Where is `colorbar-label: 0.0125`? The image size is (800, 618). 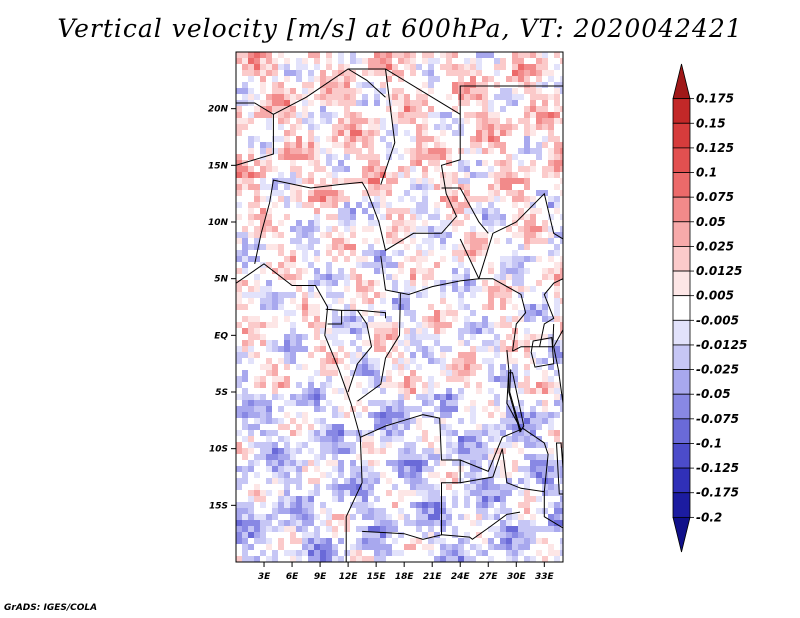 colorbar-label: 0.0125 is located at coordinates (719, 271).